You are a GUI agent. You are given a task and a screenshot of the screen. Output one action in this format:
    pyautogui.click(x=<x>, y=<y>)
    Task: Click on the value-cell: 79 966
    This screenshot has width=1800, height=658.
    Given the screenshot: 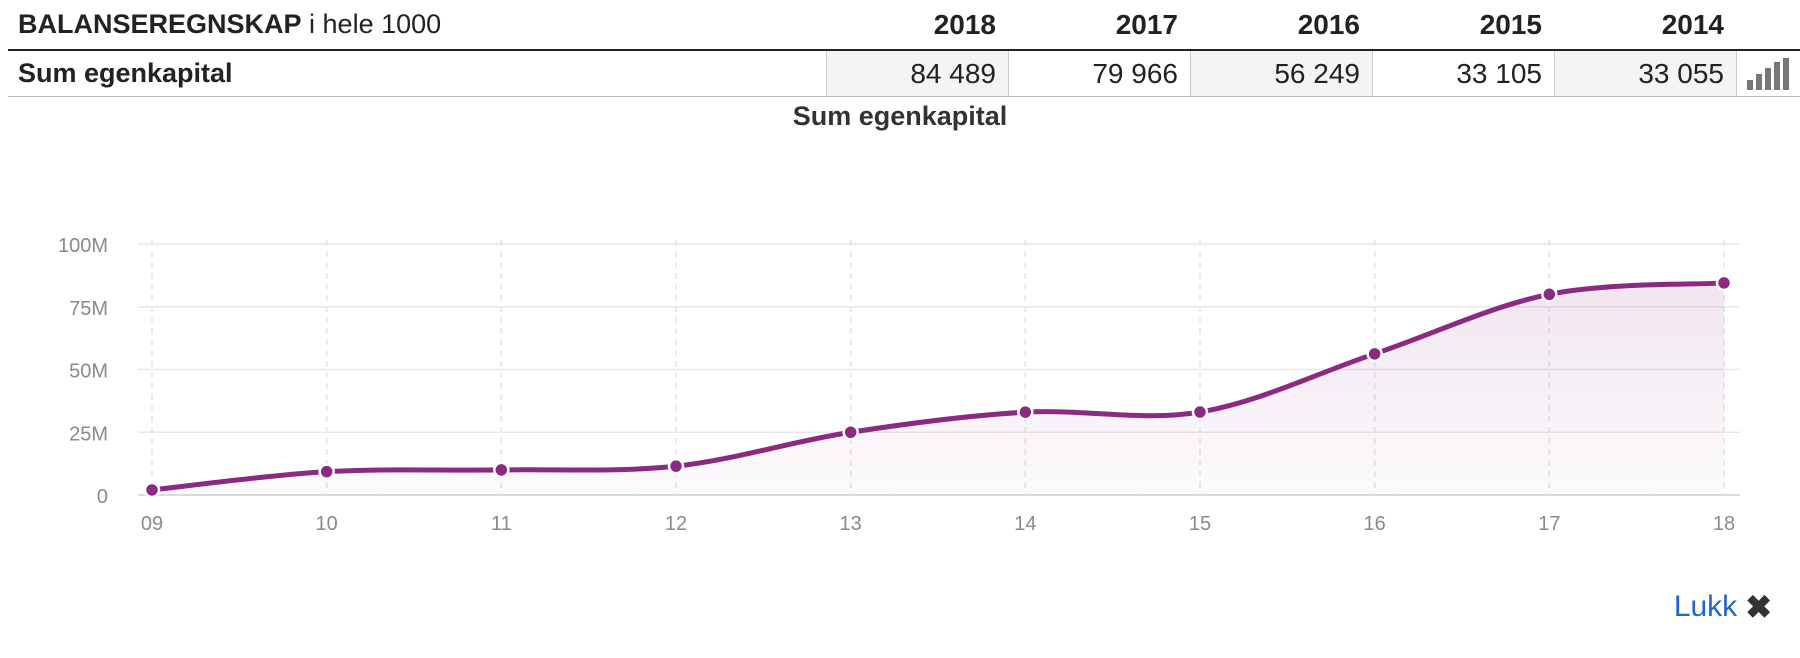 What is the action you would take?
    pyautogui.click(x=1099, y=73)
    